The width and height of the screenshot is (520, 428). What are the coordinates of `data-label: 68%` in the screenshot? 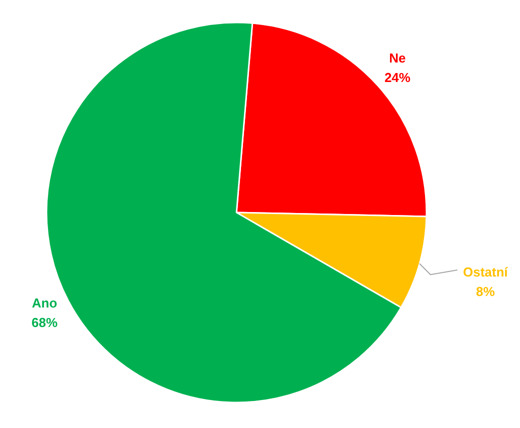 It's located at (45, 322).